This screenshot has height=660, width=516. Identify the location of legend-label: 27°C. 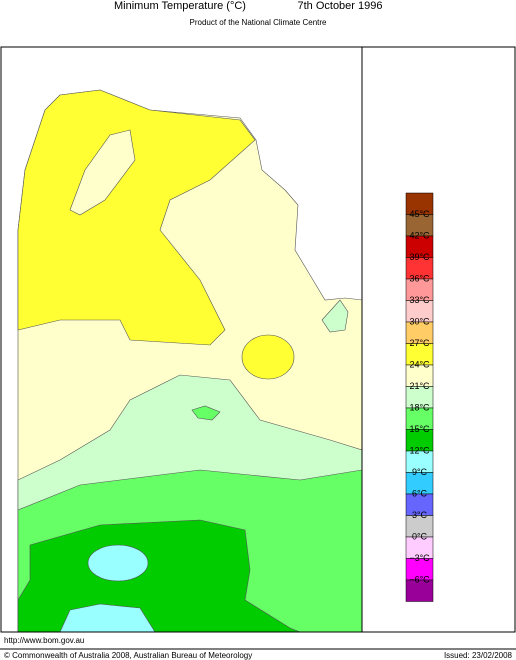
(419, 343).